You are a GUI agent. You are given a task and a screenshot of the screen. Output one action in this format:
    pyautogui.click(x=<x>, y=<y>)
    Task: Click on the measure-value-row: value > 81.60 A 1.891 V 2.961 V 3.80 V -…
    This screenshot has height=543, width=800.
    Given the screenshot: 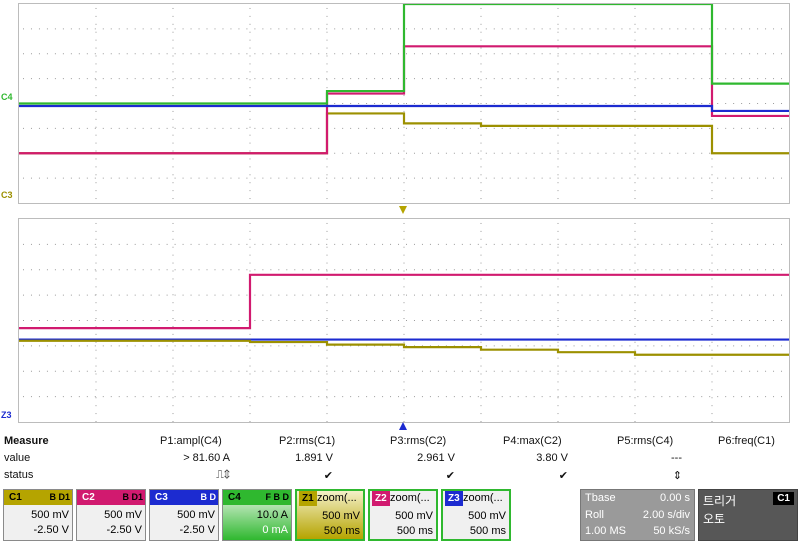 What is the action you would take?
    pyautogui.click(x=400, y=460)
    